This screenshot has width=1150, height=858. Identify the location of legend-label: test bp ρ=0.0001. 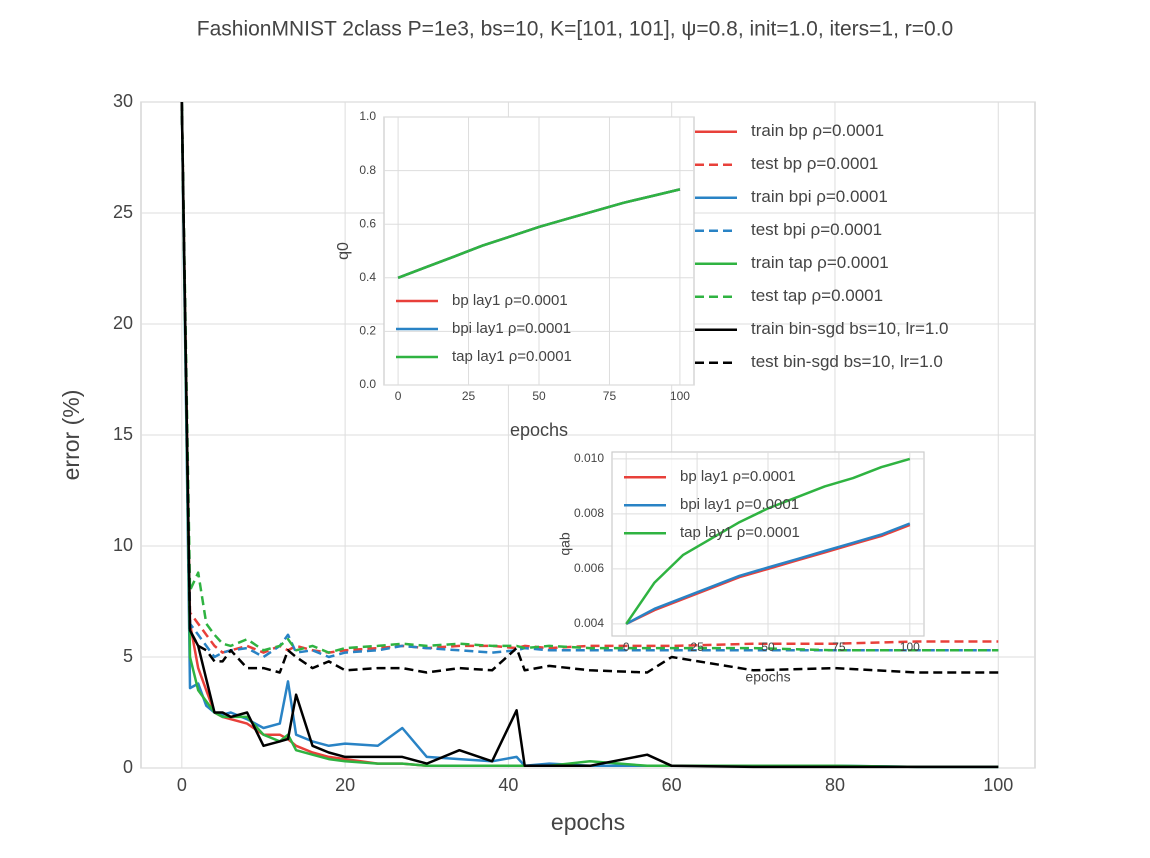
(814, 163).